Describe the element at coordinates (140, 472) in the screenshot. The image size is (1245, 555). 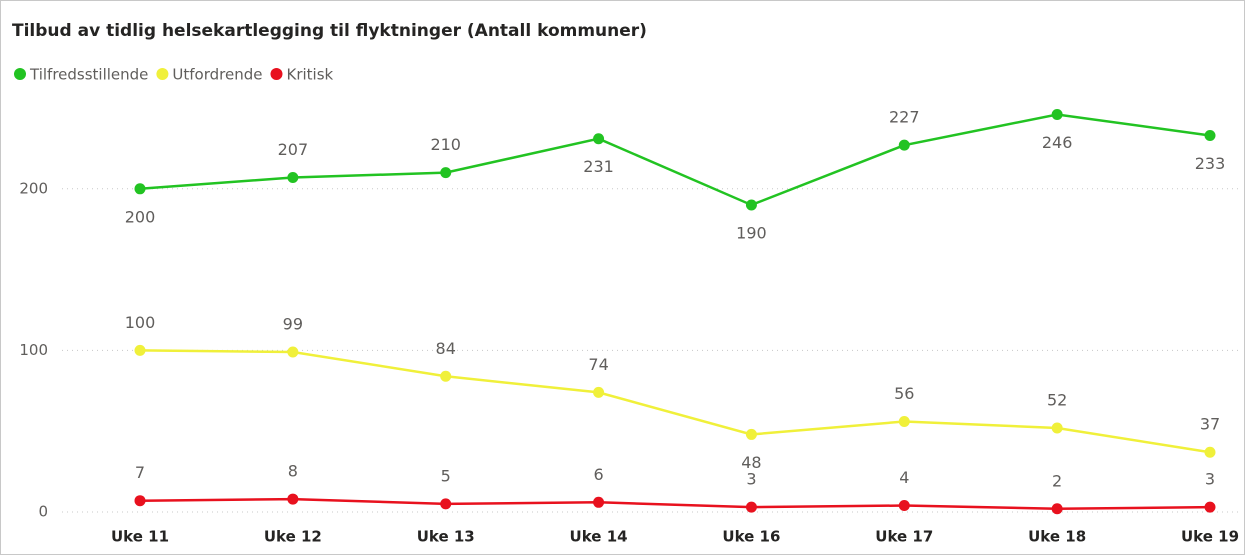
I see `data-label: 7` at that location.